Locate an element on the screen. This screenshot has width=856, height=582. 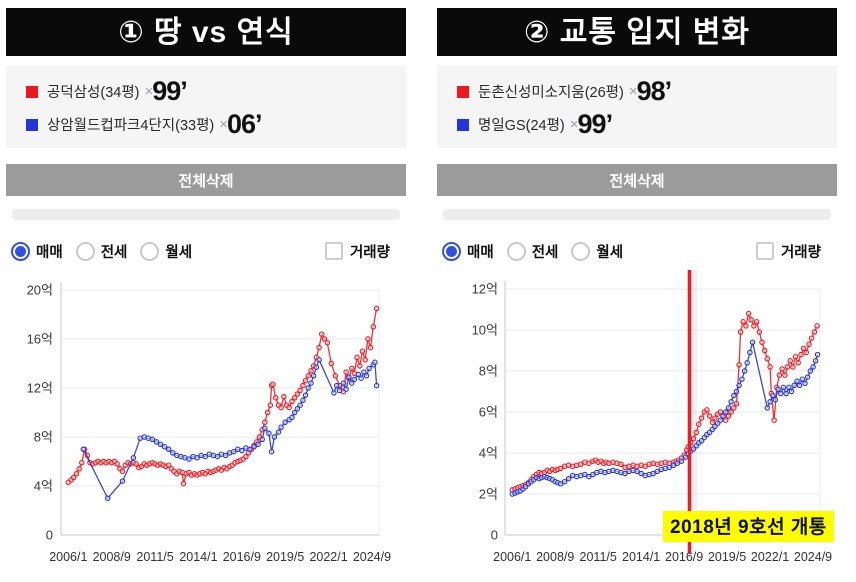
legend-label: 둔촌신성미소지움(26평) is located at coordinates (551, 93).